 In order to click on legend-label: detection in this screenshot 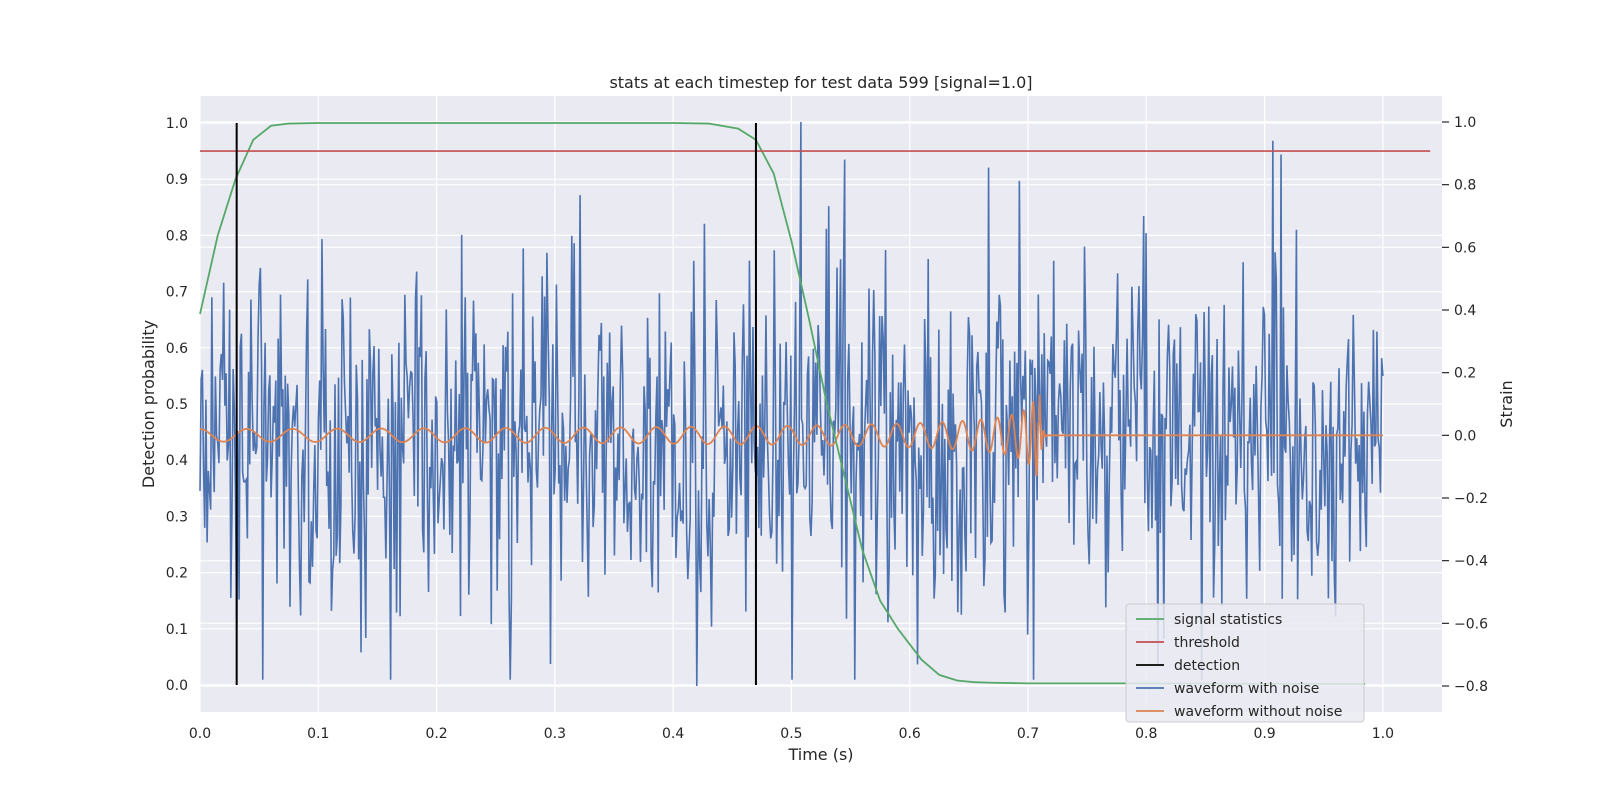, I will do `click(1207, 666)`.